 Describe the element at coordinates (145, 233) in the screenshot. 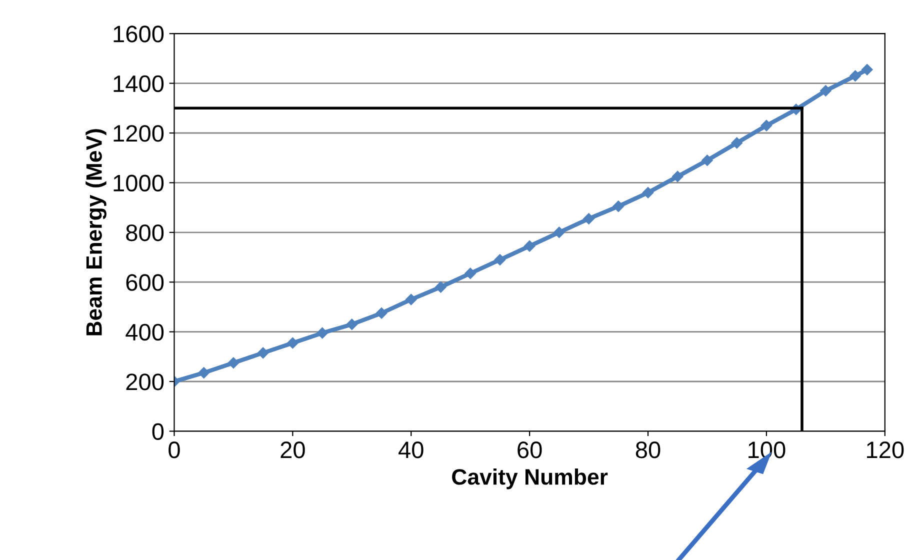

I see `y-tick-label: 800` at that location.